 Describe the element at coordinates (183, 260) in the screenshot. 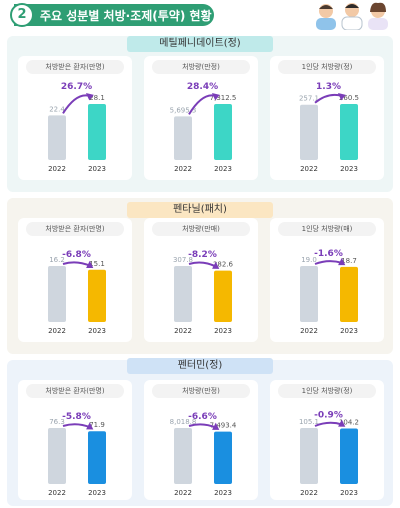

I see `data-label: 307.8` at that location.